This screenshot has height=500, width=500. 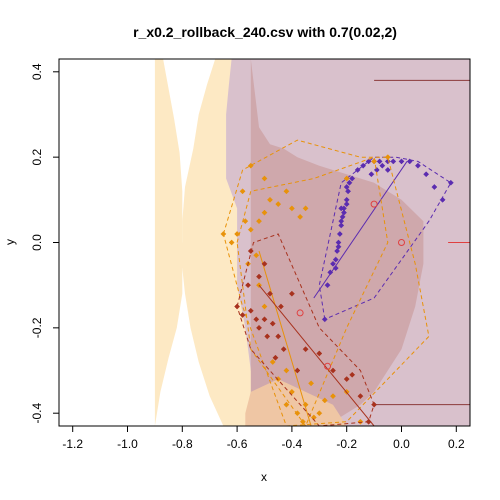 I want to click on y-axis-label: y, so click(x=10, y=242).